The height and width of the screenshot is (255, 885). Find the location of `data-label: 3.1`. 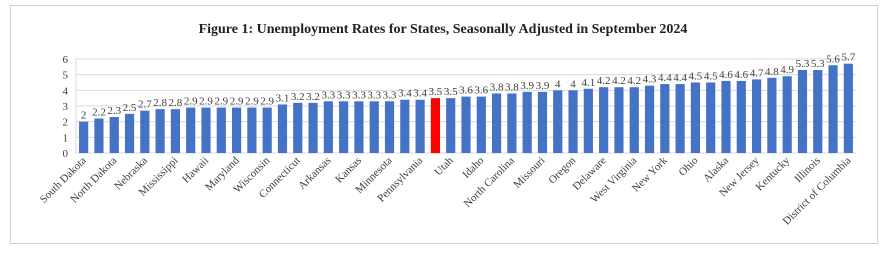

data-label: 3.1 is located at coordinates (283, 98).